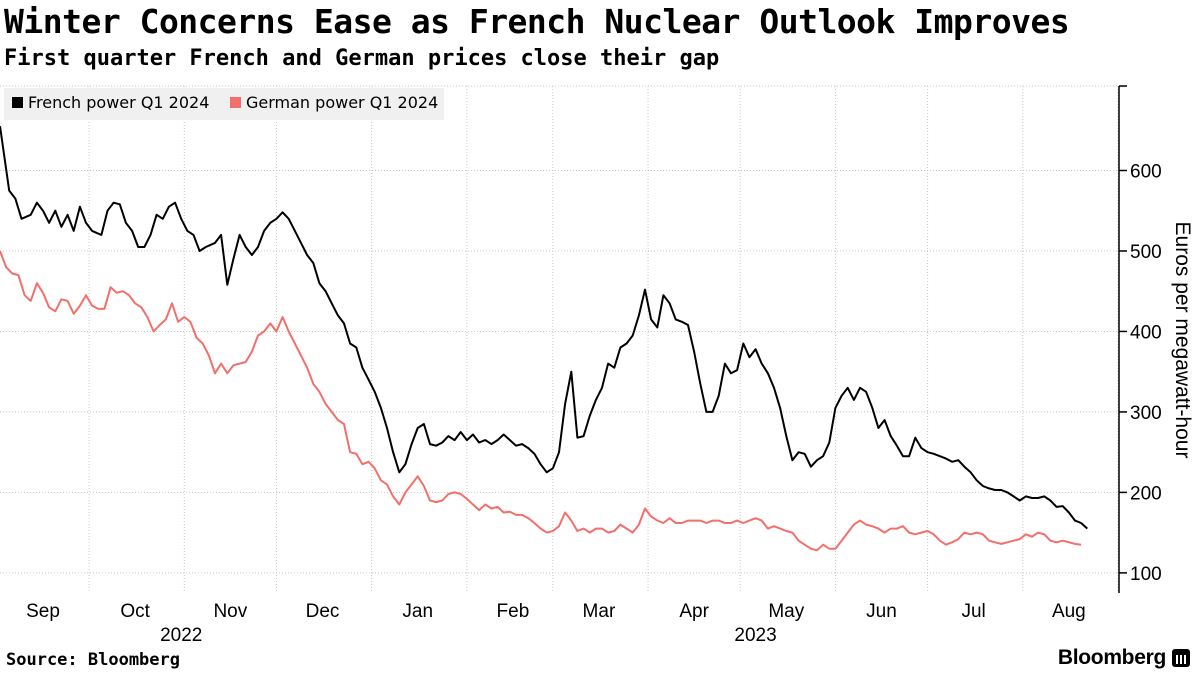  What do you see at coordinates (1146, 493) in the screenshot?
I see `y-tick-label: 200` at bounding box center [1146, 493].